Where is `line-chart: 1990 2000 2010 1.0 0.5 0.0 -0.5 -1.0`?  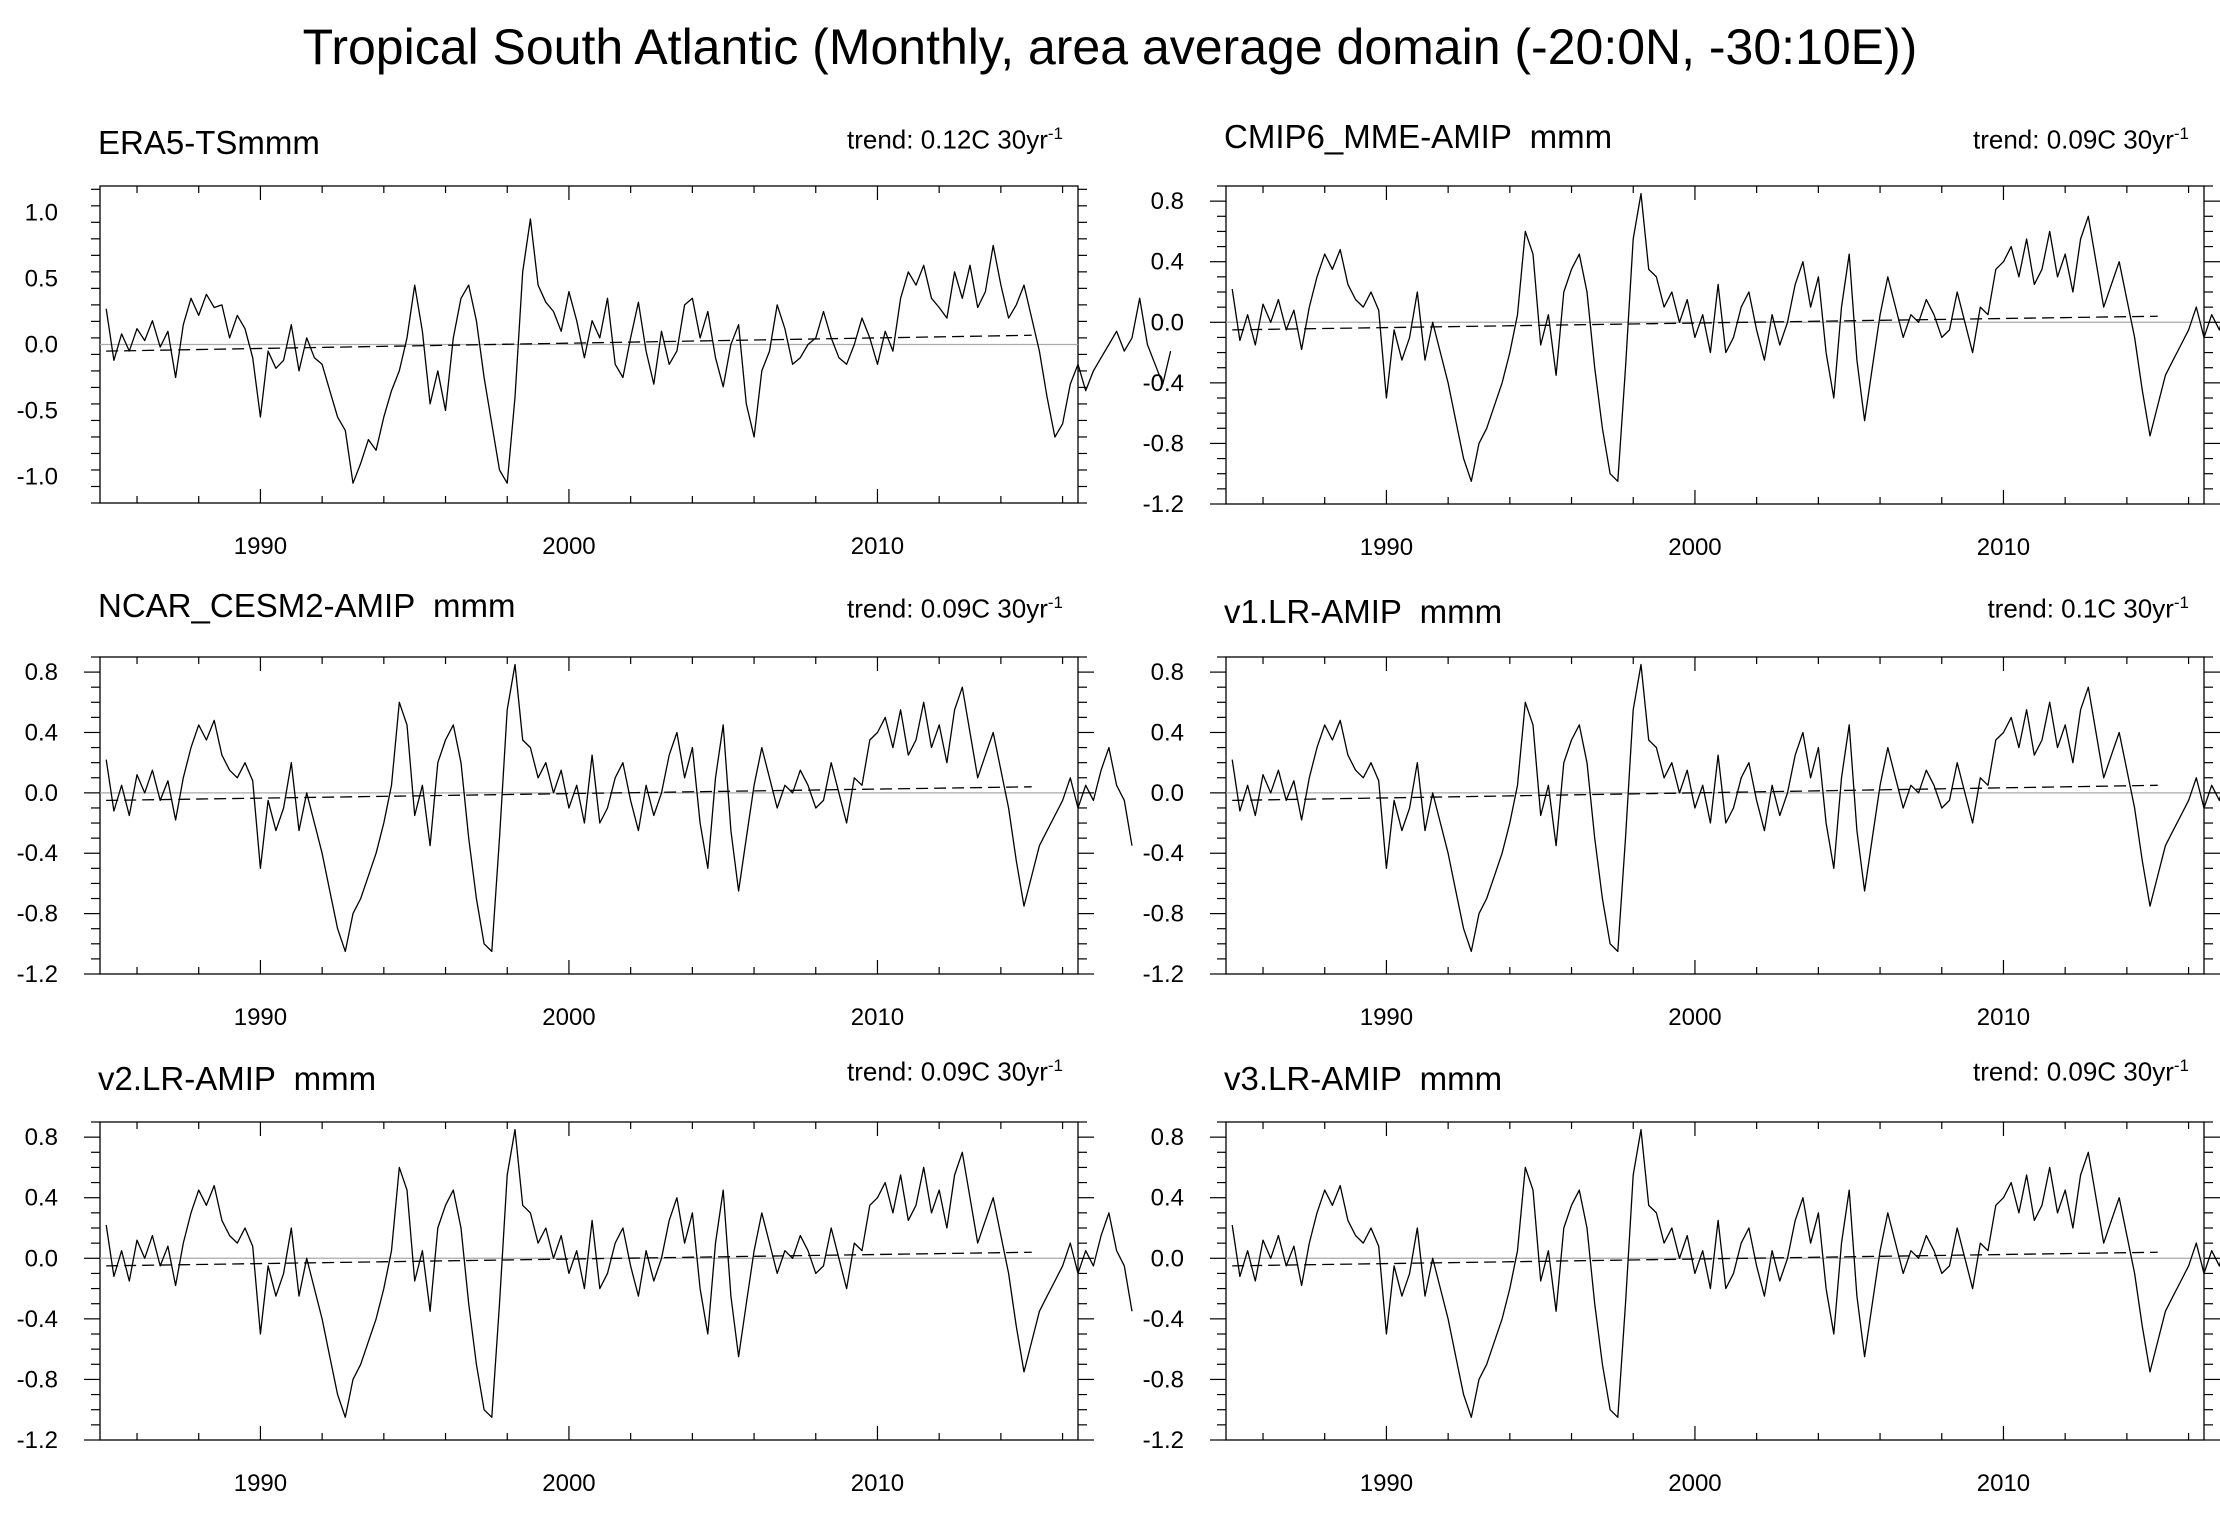 line-chart: 1990 2000 2010 1.0 0.5 0.0 -0.5 -1.0 is located at coordinates (594, 372).